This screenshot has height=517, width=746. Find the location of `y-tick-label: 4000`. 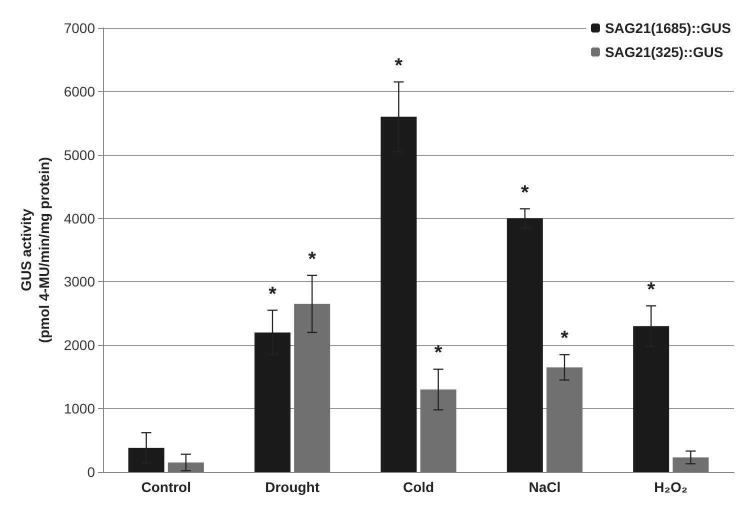

y-tick-label: 4000 is located at coordinates (80, 218).